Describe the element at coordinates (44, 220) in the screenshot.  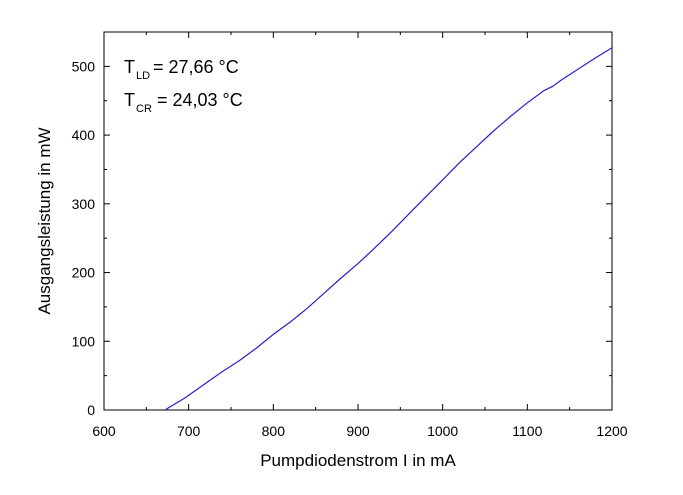
I see `y-axis-title: Ausgangsleistung in mW` at that location.